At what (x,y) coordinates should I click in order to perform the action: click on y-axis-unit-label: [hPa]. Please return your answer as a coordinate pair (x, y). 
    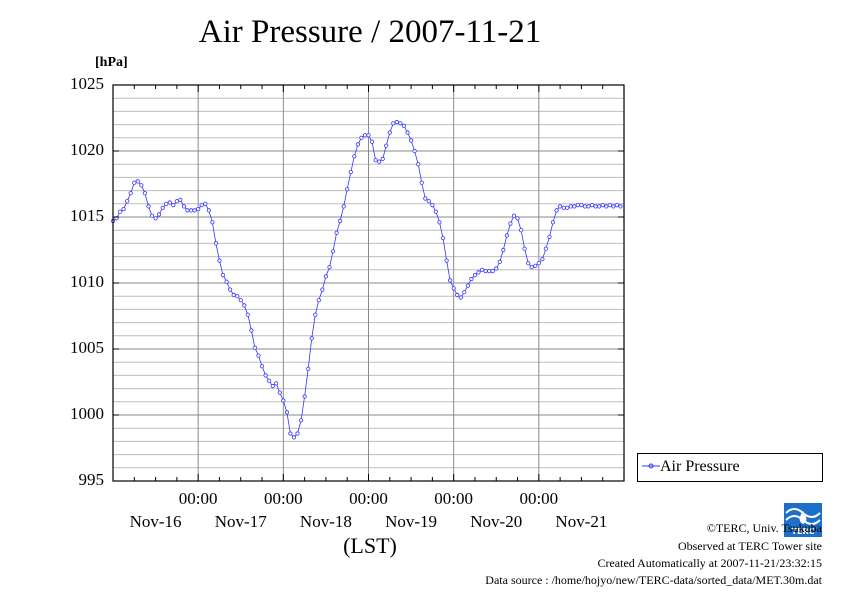
    Looking at the image, I should click on (111, 62).